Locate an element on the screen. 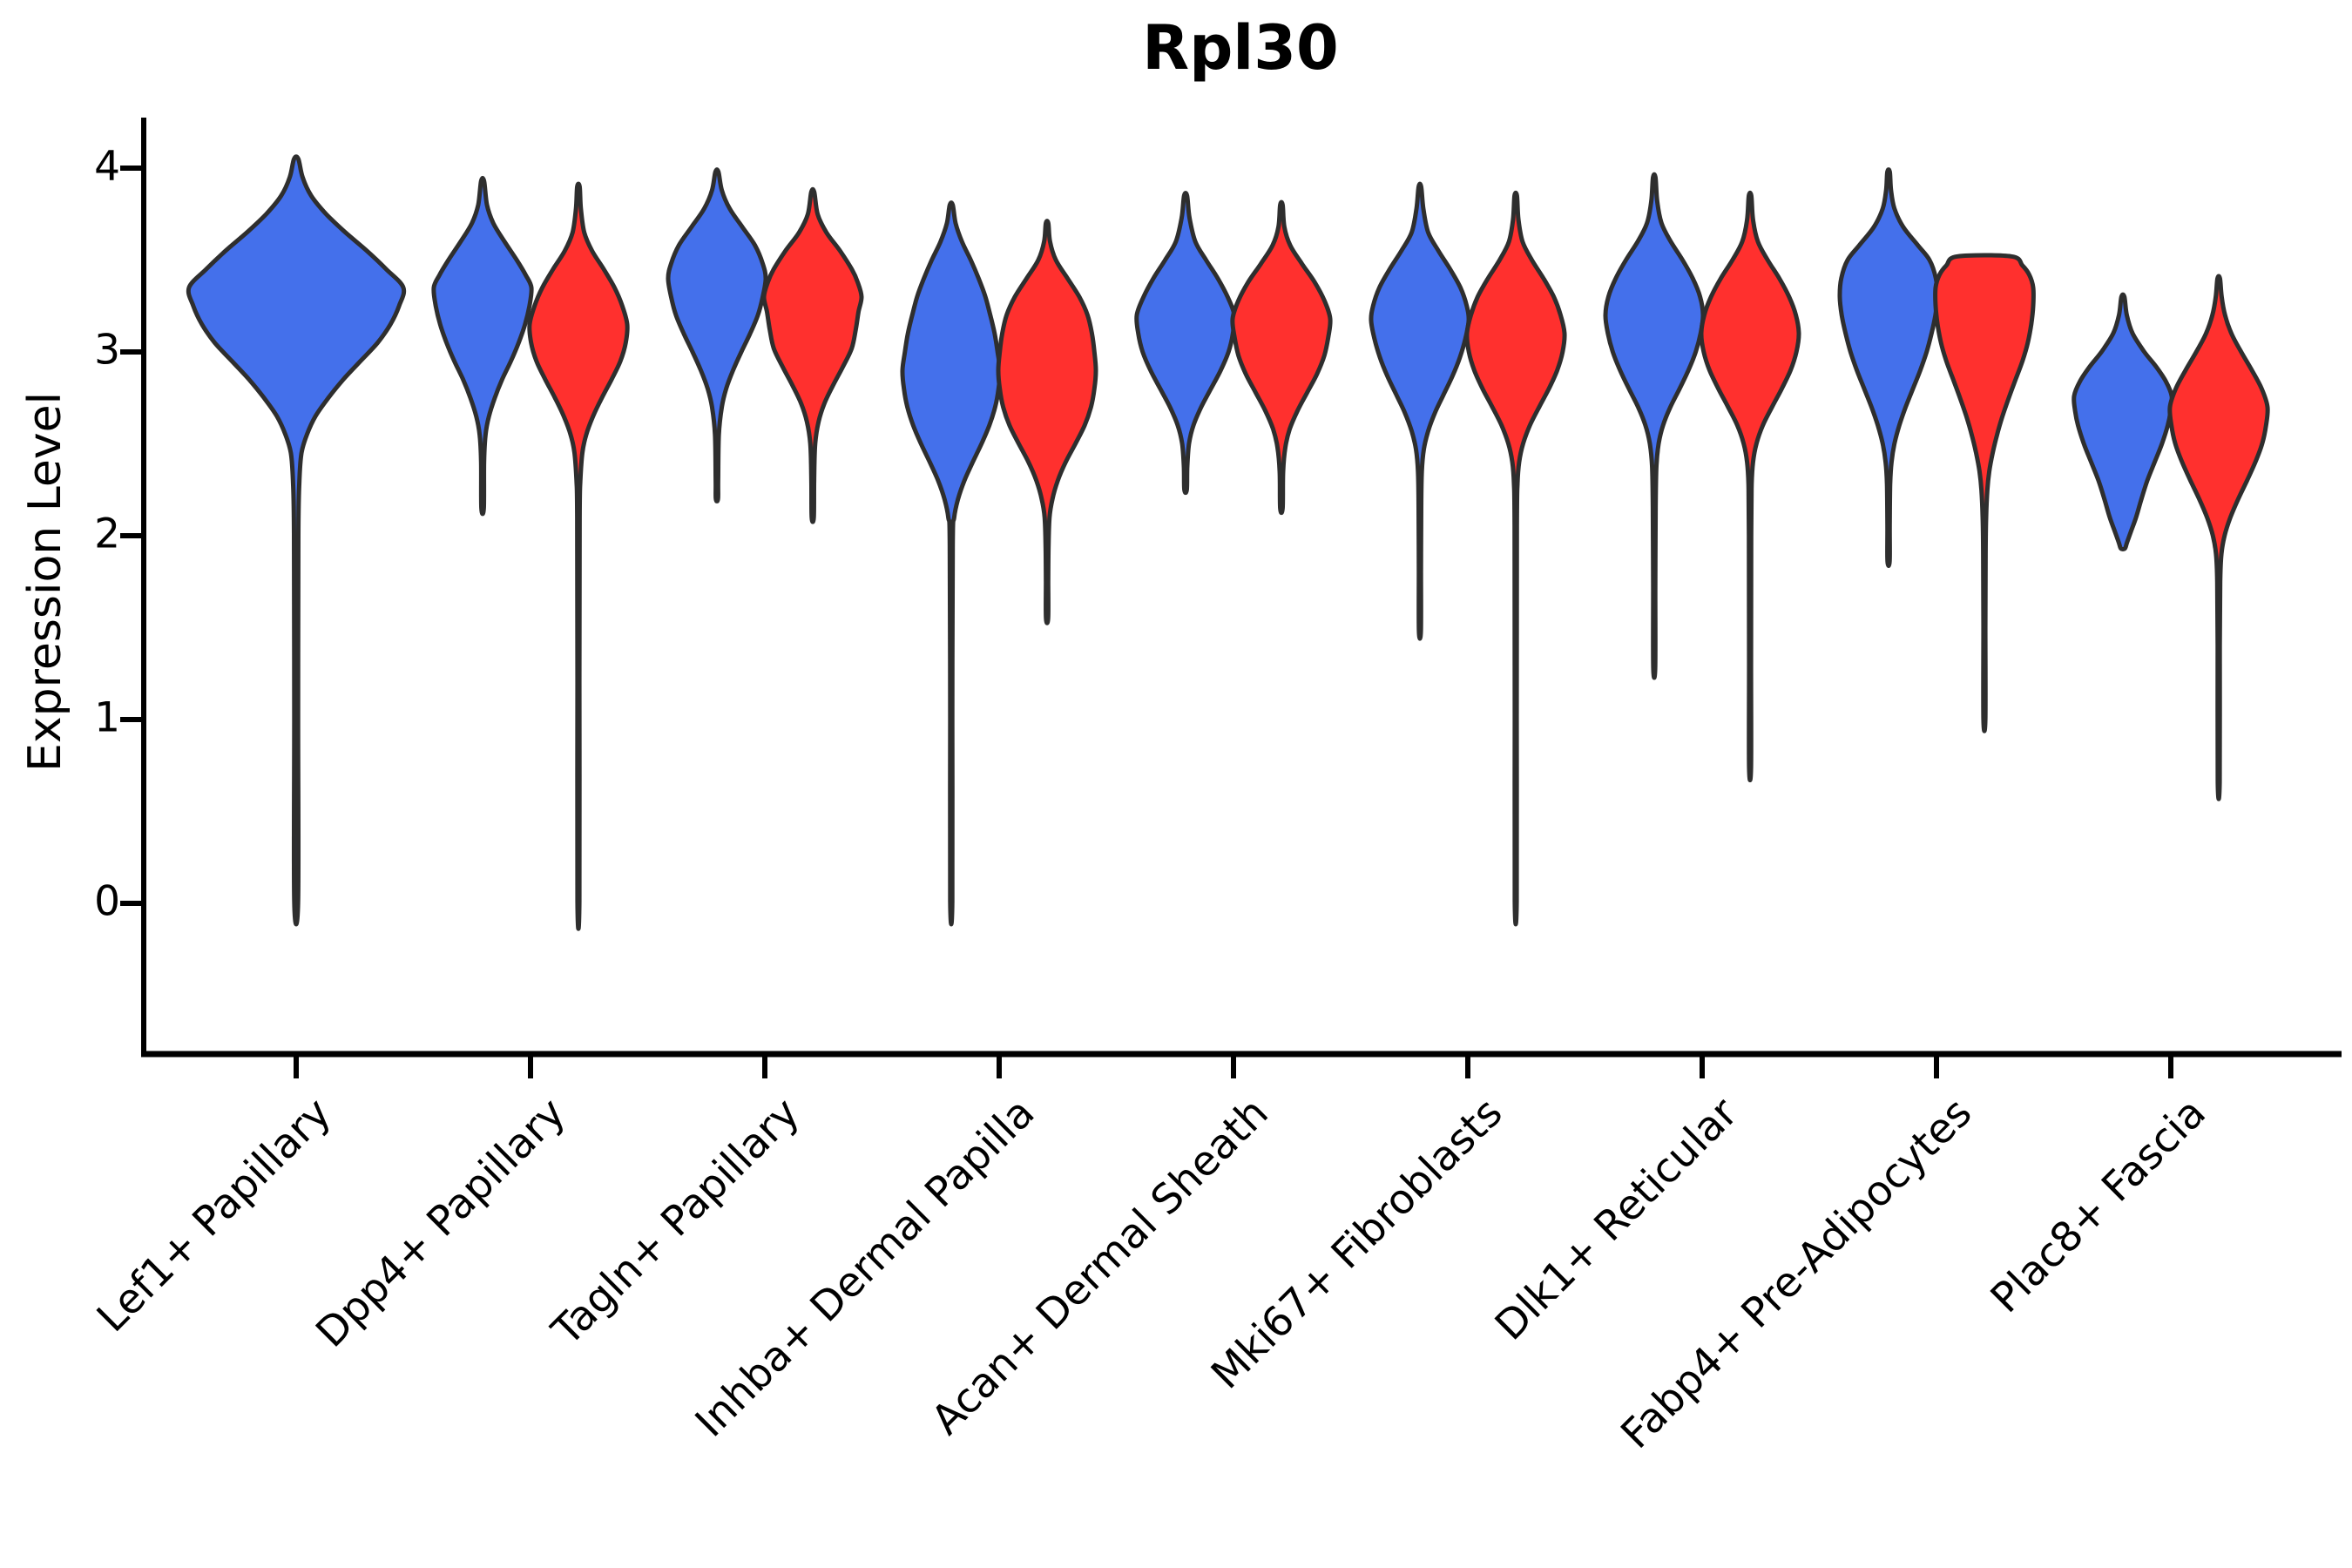 The width and height of the screenshot is (2352, 1568). y-tick-label: 4 is located at coordinates (107, 166).